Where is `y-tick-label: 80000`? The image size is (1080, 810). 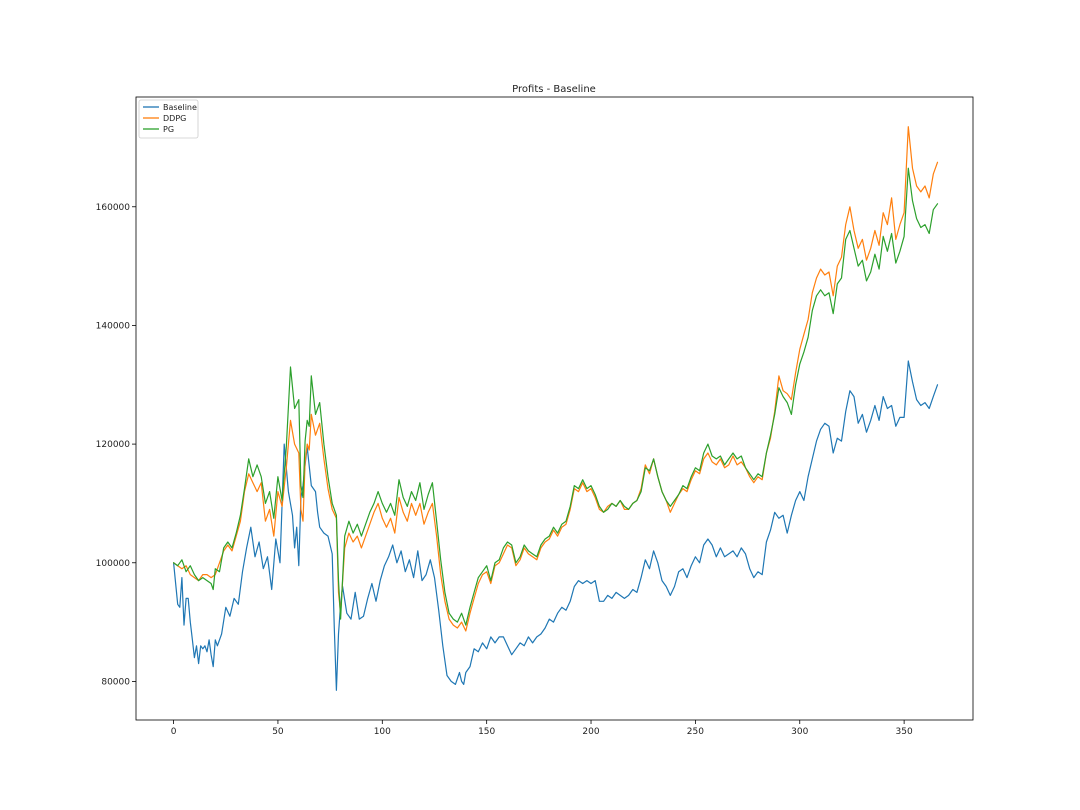 y-tick-label: 80000 is located at coordinates (115, 682).